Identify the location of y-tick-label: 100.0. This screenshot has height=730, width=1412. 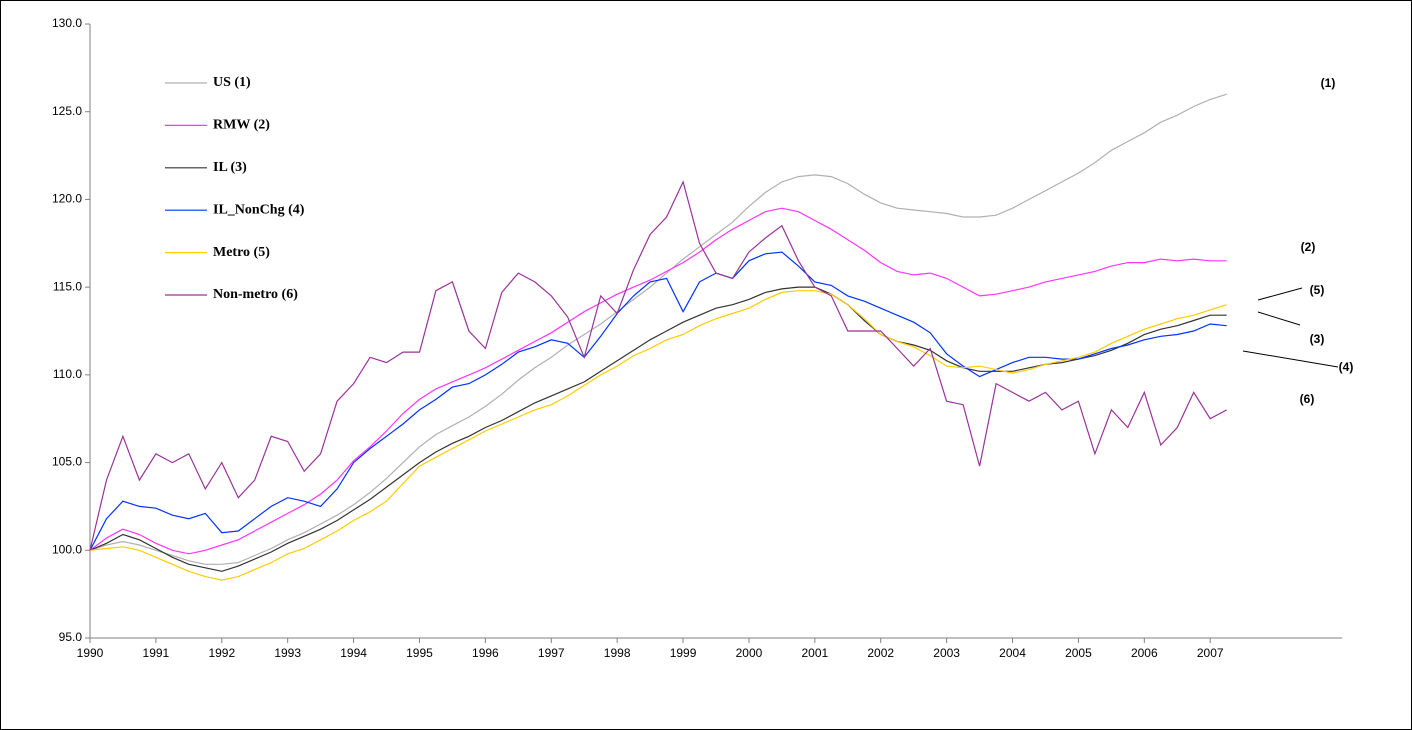
(67, 549).